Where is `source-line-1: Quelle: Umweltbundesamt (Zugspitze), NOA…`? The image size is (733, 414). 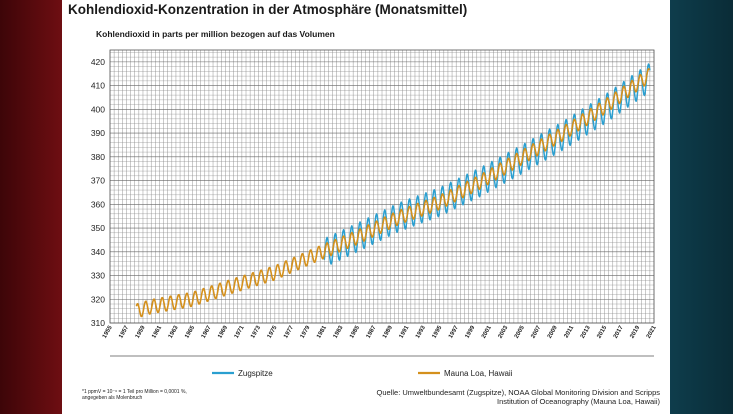 source-line-1: Quelle: Umweltbundesamt (Zugspitze), NOA… is located at coordinates (518, 392).